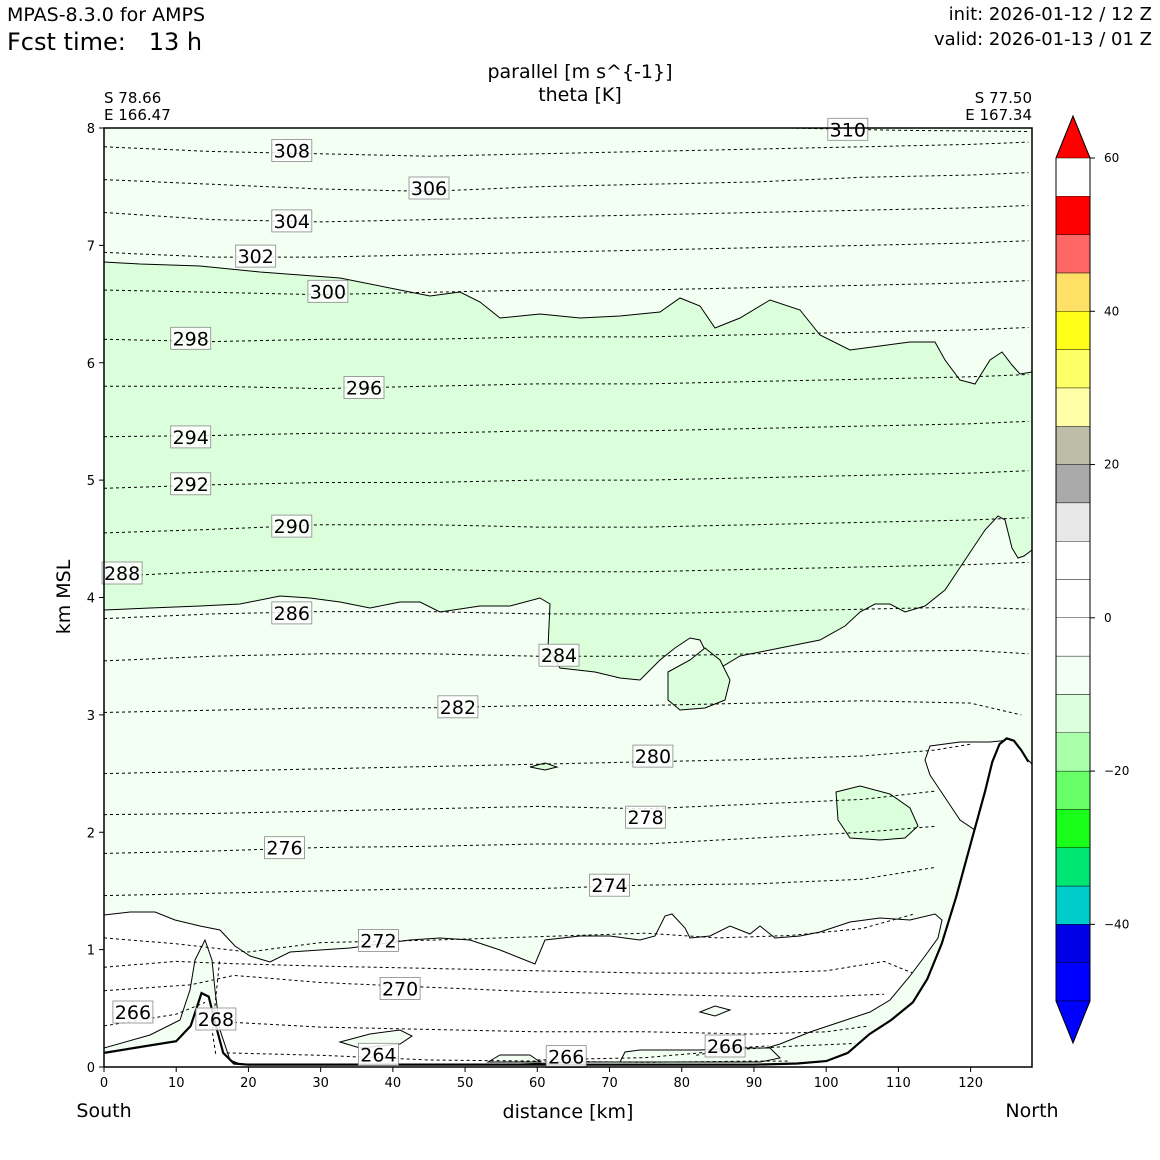 Image resolution: width=1160 pixels, height=1160 pixels. I want to click on start-lon: E 166.47, so click(137, 115).